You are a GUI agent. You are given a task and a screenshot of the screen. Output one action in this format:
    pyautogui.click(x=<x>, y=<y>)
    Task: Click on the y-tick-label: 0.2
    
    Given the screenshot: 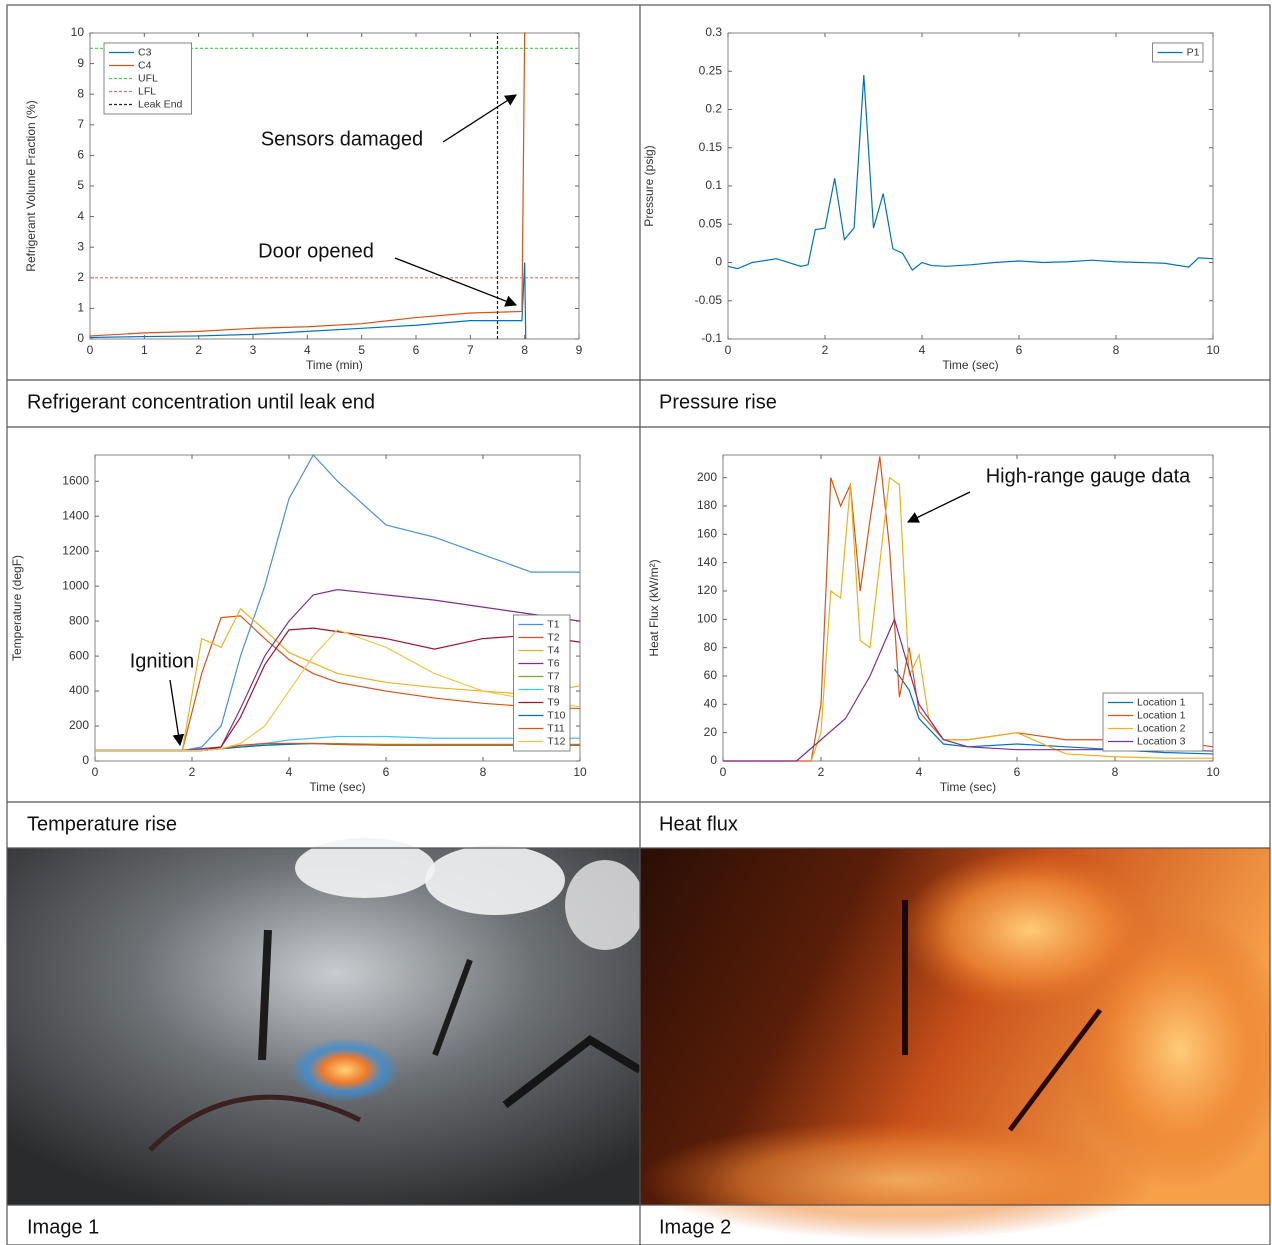 What is the action you would take?
    pyautogui.click(x=713, y=109)
    